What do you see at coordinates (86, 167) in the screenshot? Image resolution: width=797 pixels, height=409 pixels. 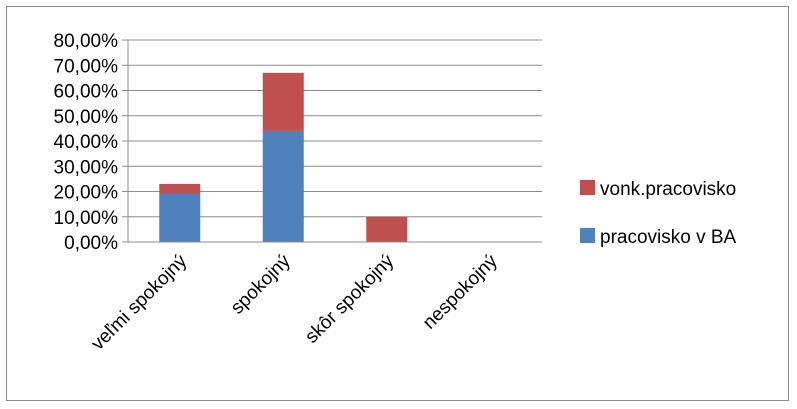 I see `y-tick-label: 30,00%` at bounding box center [86, 167].